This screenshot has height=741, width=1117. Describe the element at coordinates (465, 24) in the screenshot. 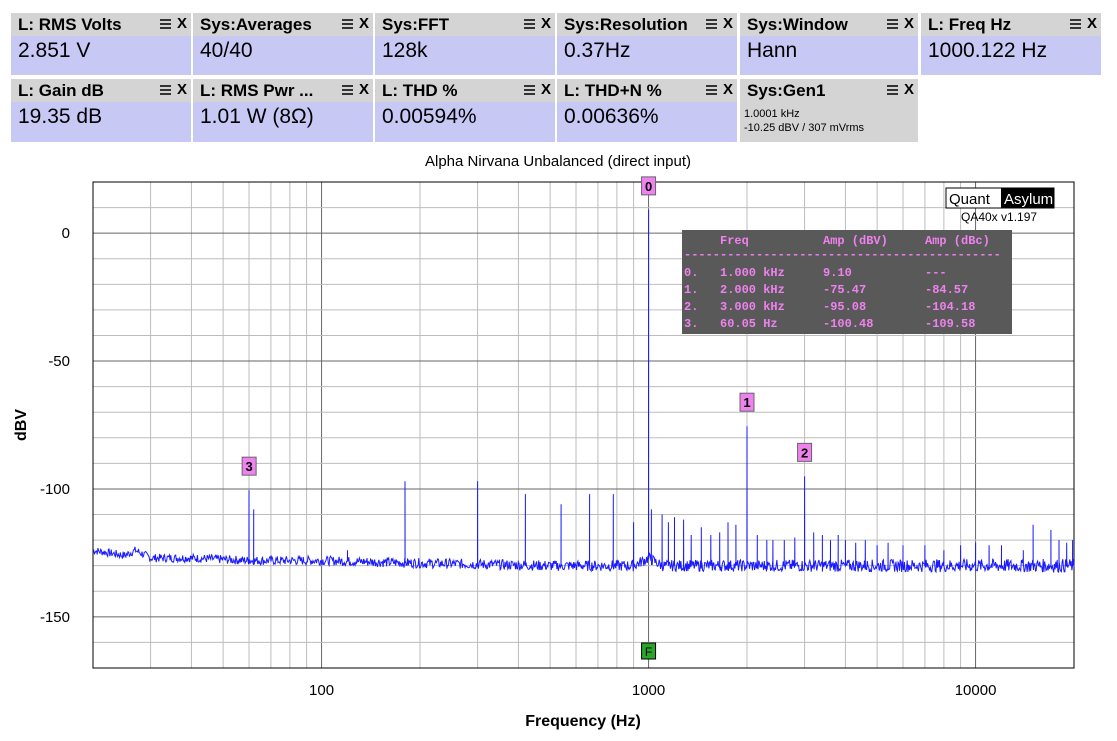

I see `panel-header: Sys:FFT X` at that location.